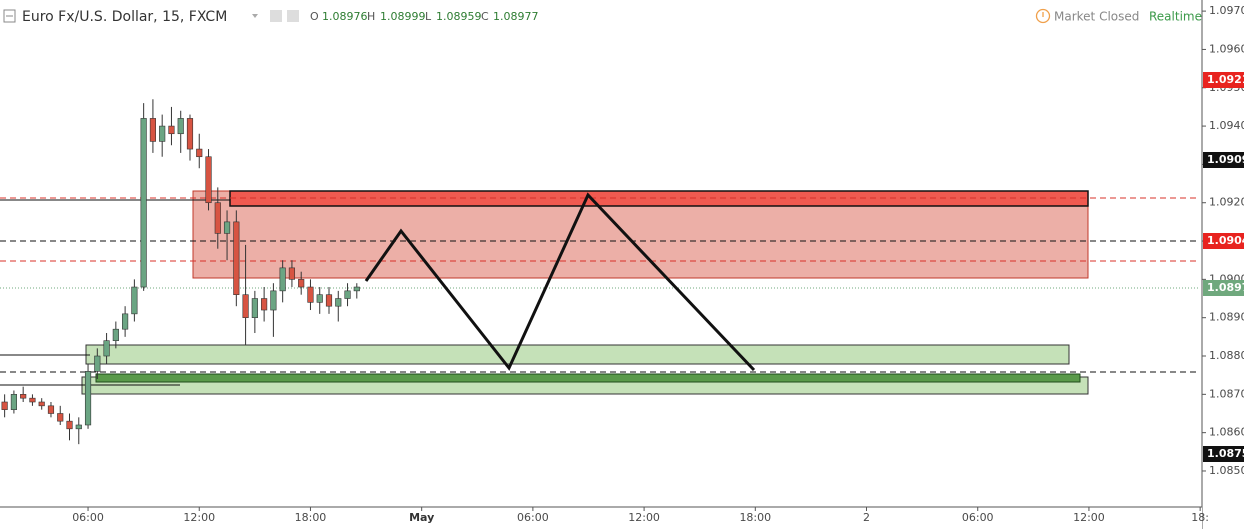 This screenshot has height=529, width=1244. Describe the element at coordinates (1226, 355) in the screenshot. I see `y-tick-label: 1.0880` at that location.